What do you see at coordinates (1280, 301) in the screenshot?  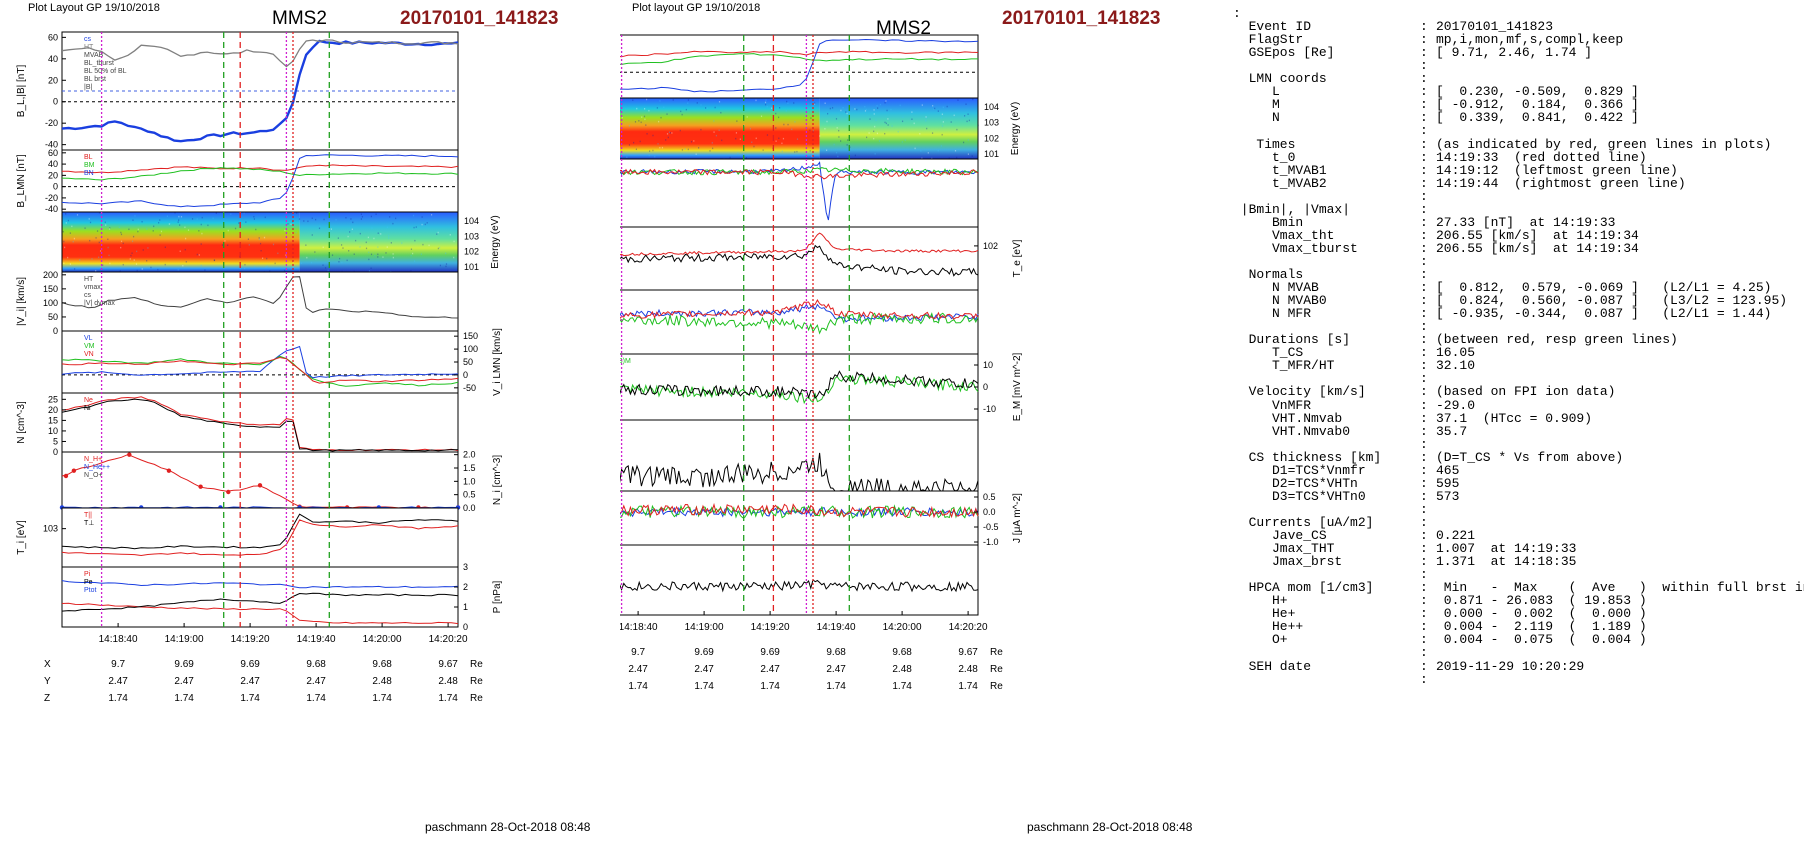 I see `summary-key: N MVAB0` at bounding box center [1280, 301].